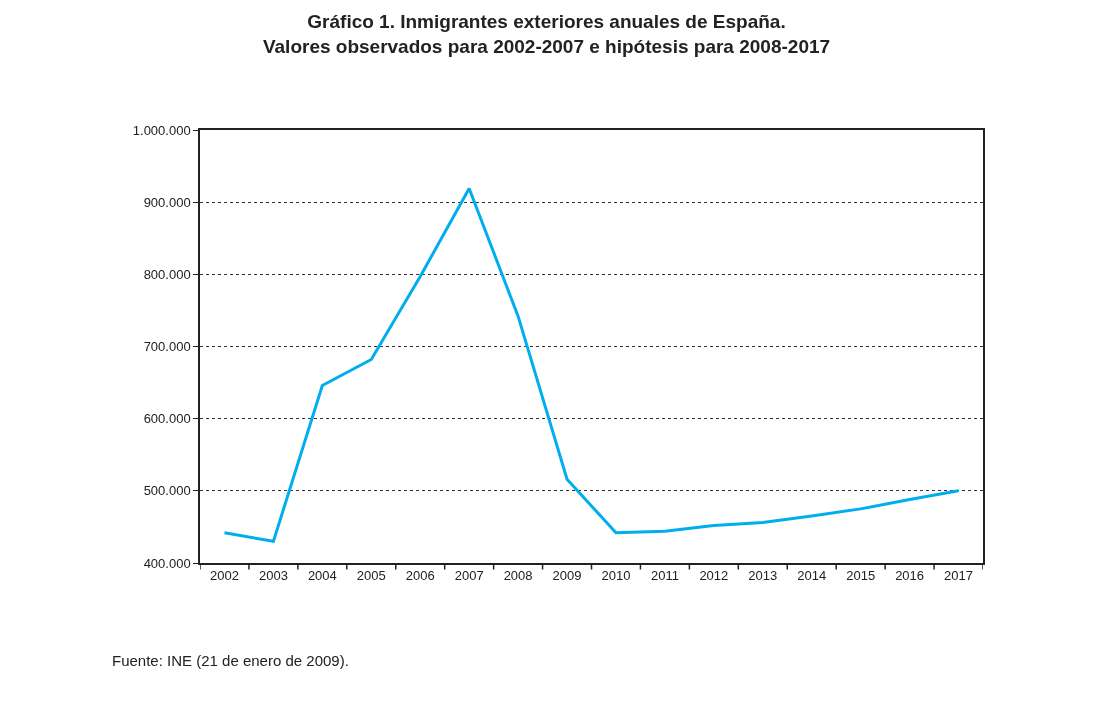 This screenshot has height=703, width=1093. What do you see at coordinates (167, 274) in the screenshot?
I see `y-tick-label: 800.000` at bounding box center [167, 274].